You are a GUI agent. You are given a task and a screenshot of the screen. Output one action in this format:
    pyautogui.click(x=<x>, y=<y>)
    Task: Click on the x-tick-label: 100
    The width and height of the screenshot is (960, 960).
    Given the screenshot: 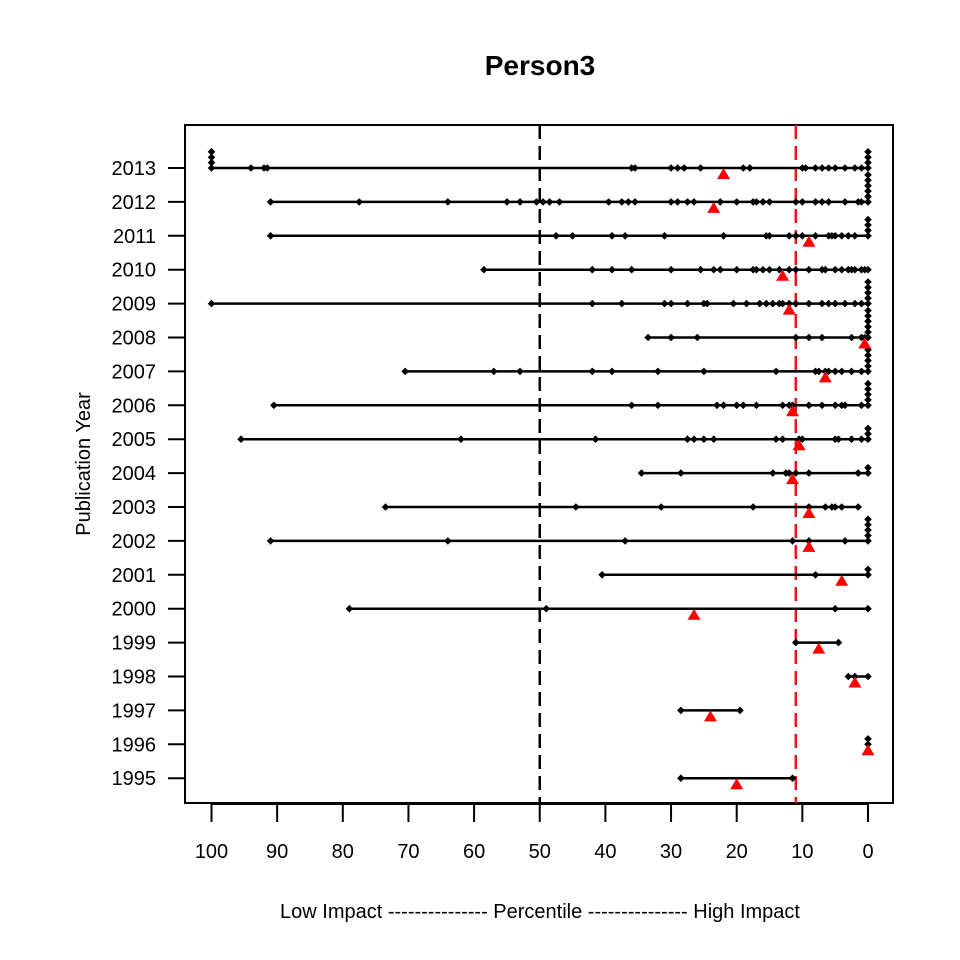 What is the action you would take?
    pyautogui.click(x=211, y=852)
    